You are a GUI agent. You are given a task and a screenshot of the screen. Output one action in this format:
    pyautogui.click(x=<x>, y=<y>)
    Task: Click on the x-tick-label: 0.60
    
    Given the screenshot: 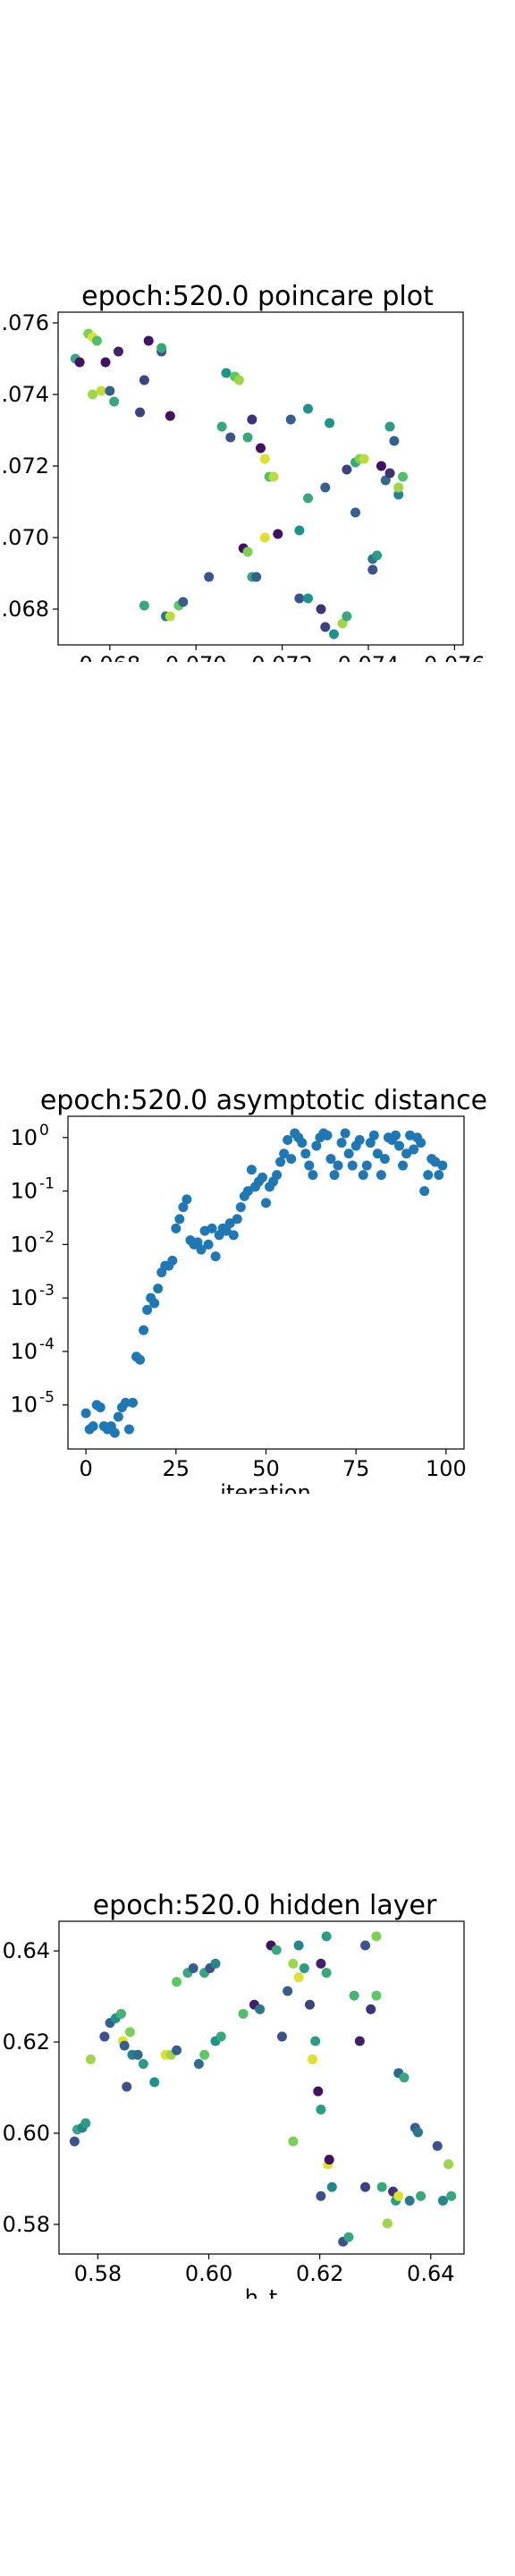 What is the action you would take?
    pyautogui.click(x=208, y=2273)
    